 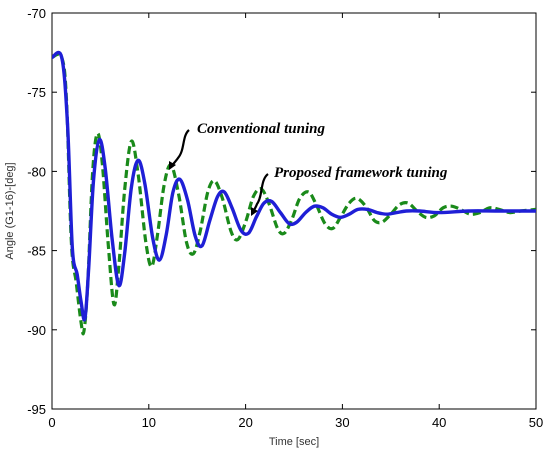 I want to click on annotation-conventional: Conventional tuning, so click(x=261, y=129).